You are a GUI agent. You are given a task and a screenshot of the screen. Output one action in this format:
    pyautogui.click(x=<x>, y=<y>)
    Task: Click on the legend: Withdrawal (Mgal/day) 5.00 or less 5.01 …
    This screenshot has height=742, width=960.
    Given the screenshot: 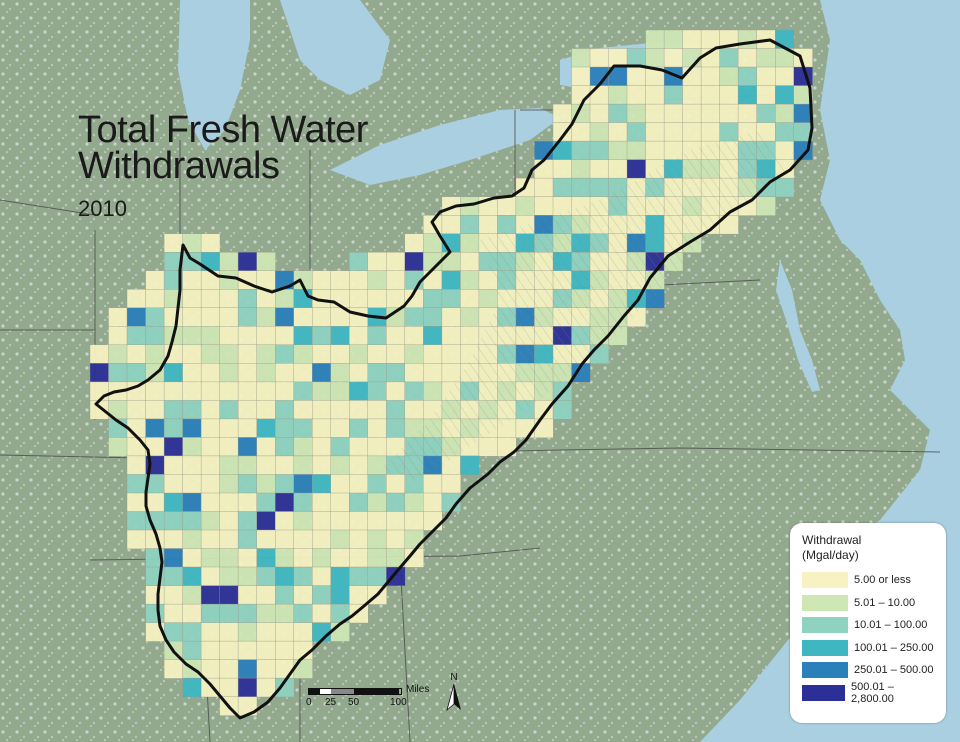 What is the action you would take?
    pyautogui.click(x=868, y=623)
    